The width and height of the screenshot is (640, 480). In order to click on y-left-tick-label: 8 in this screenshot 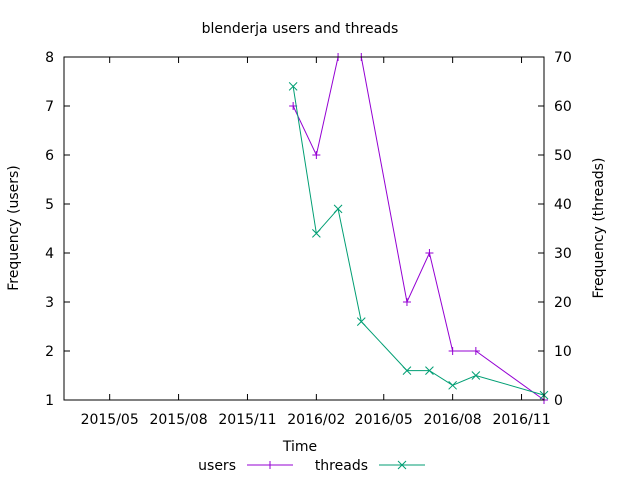, I will do `click(49, 58)`.